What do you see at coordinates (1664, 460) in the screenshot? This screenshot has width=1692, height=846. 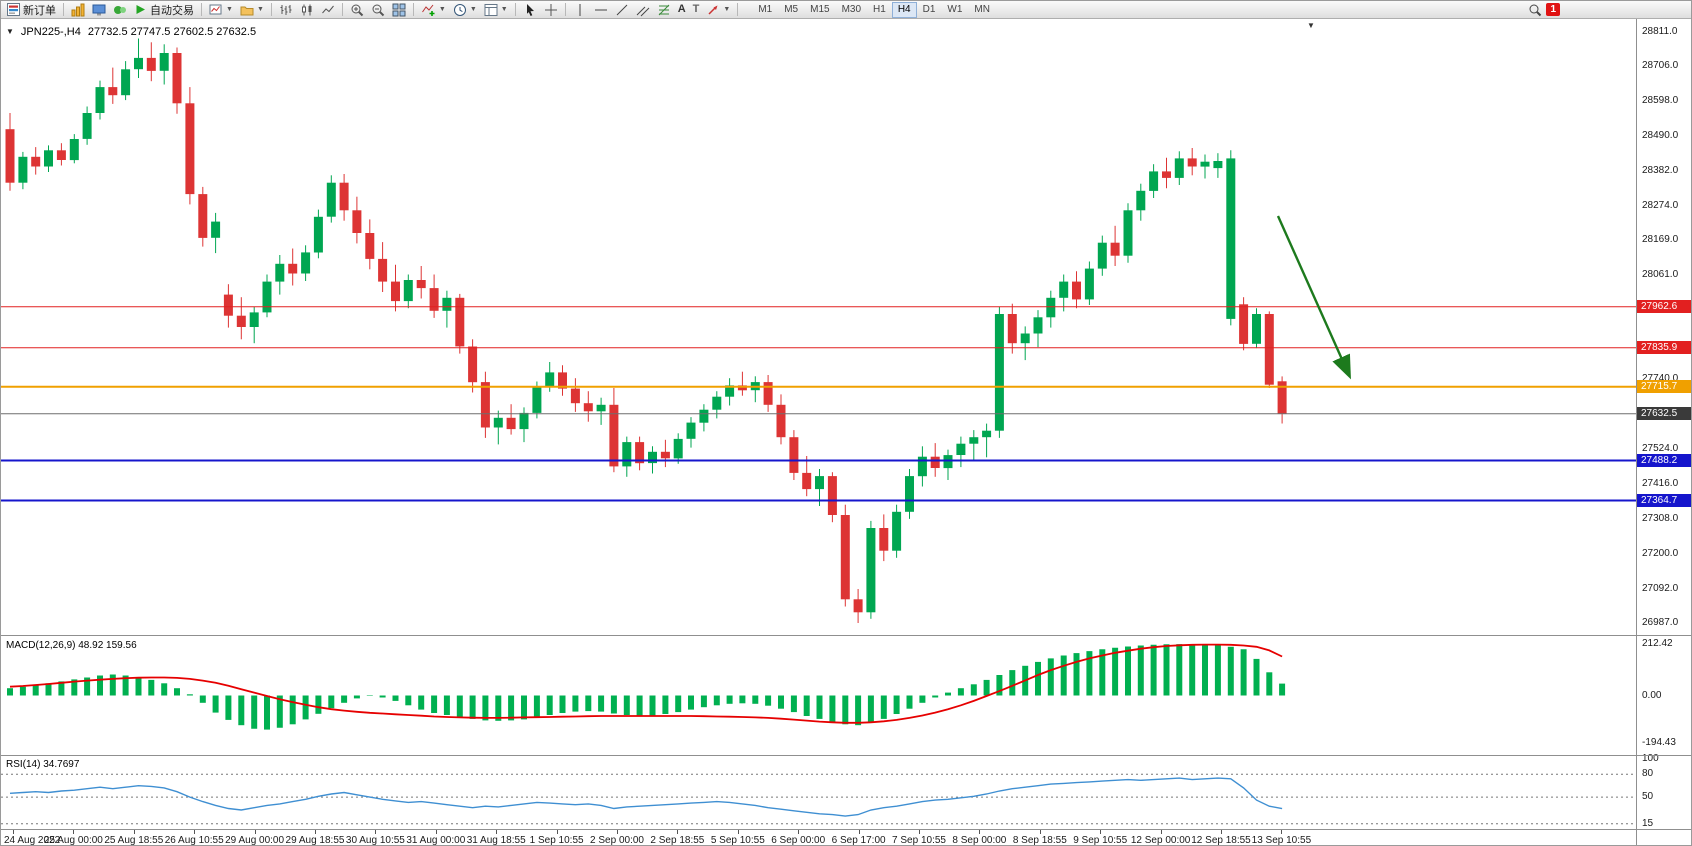 I see `price-level-badge: 27488.2` at bounding box center [1664, 460].